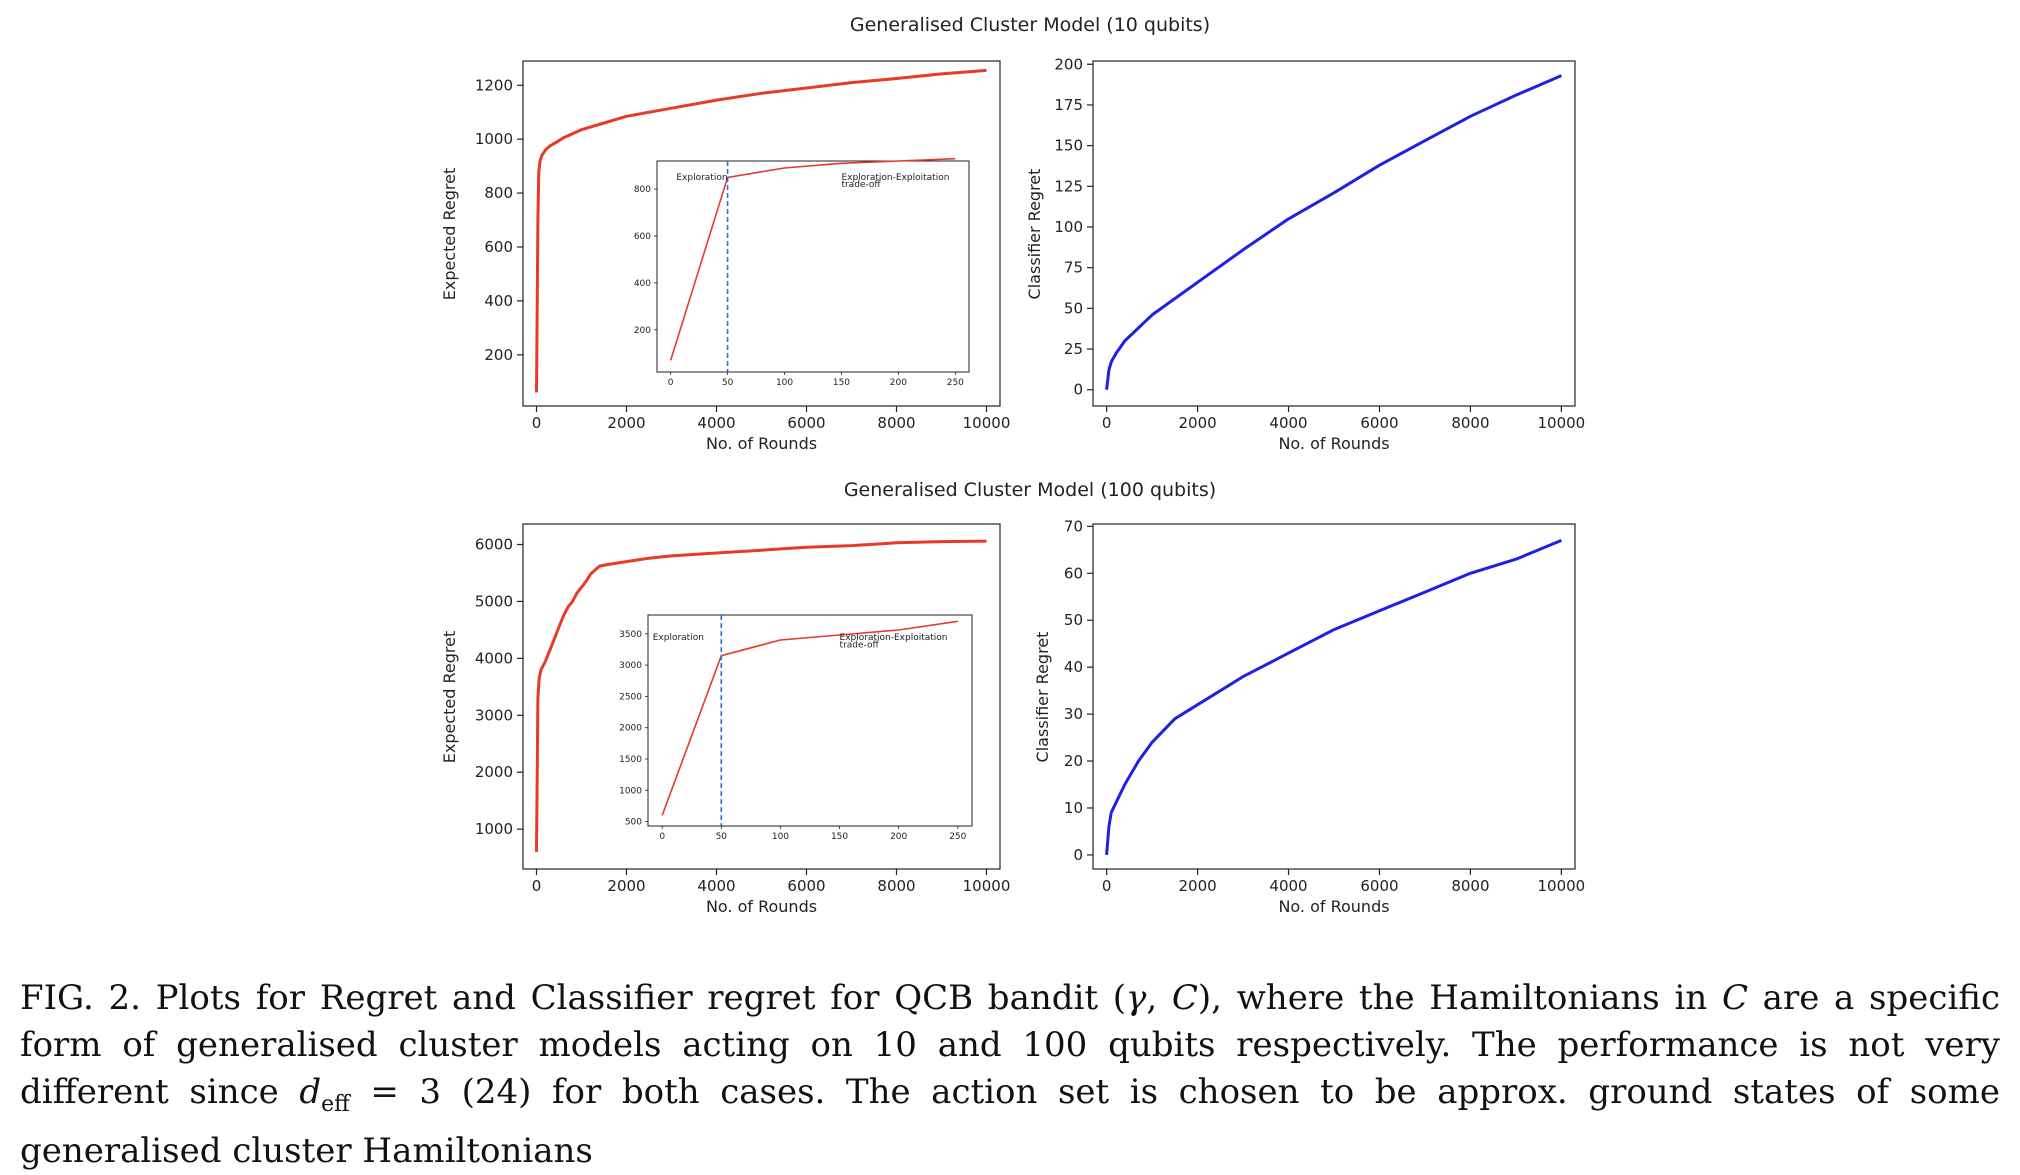 The image size is (2020, 1175). Describe the element at coordinates (1734, 998) in the screenshot. I see `caption-set-c-2: C` at that location.